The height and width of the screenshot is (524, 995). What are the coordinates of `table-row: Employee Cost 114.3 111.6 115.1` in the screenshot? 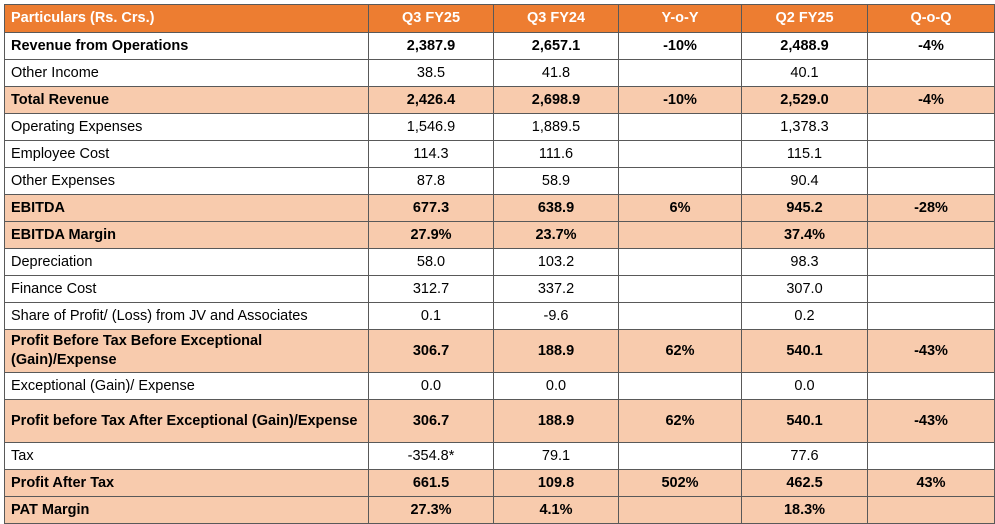 It's located at (499, 154).